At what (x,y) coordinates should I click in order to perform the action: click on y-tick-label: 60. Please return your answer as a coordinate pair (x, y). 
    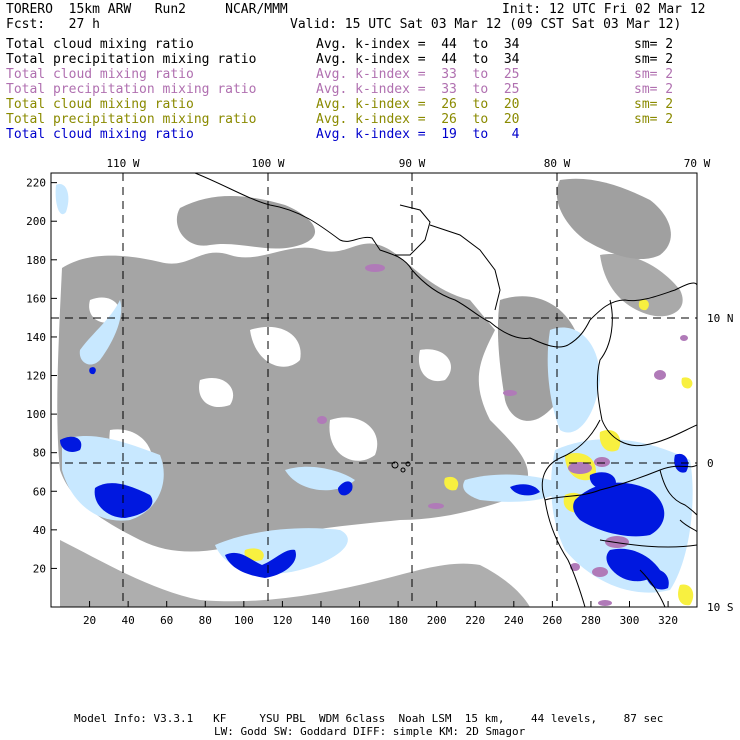
    Looking at the image, I should click on (39, 491).